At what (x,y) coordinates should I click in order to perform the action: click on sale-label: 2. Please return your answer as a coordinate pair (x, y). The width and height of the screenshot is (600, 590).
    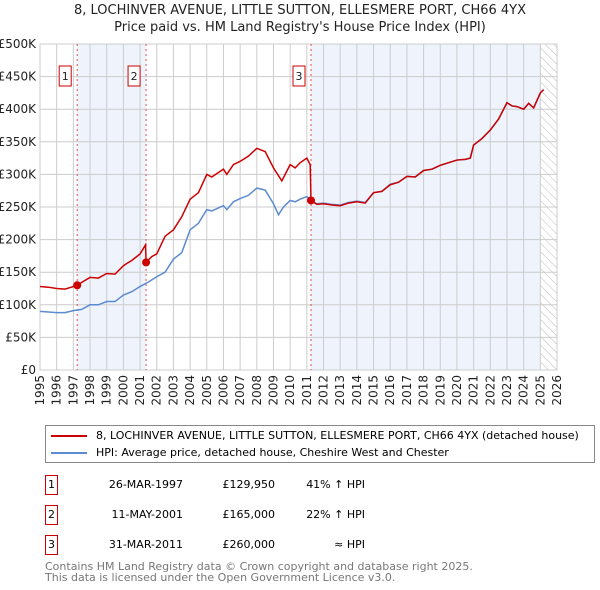
    Looking at the image, I should click on (134, 76).